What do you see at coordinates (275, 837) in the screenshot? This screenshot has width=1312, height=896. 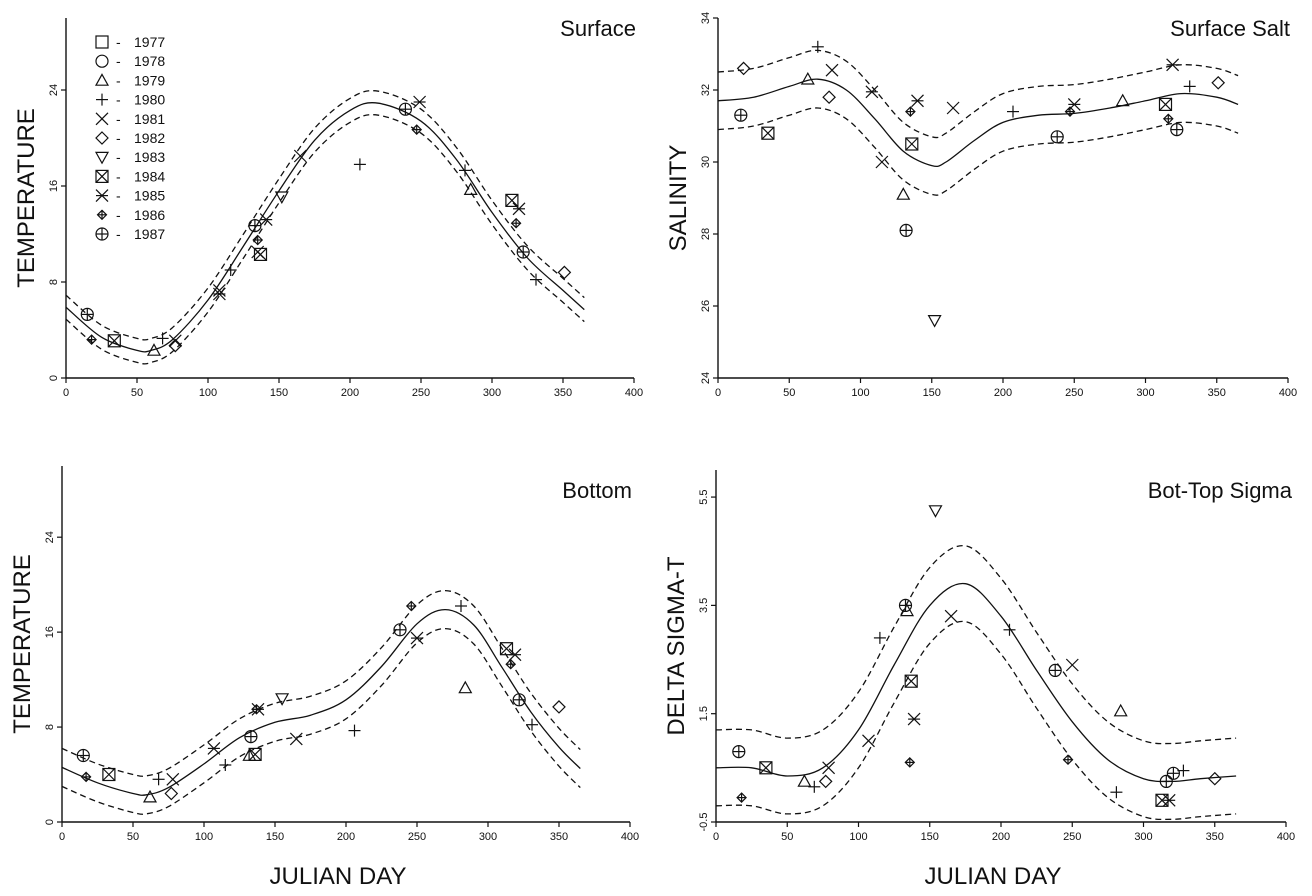 I see `x-tick-label: 150` at bounding box center [275, 837].